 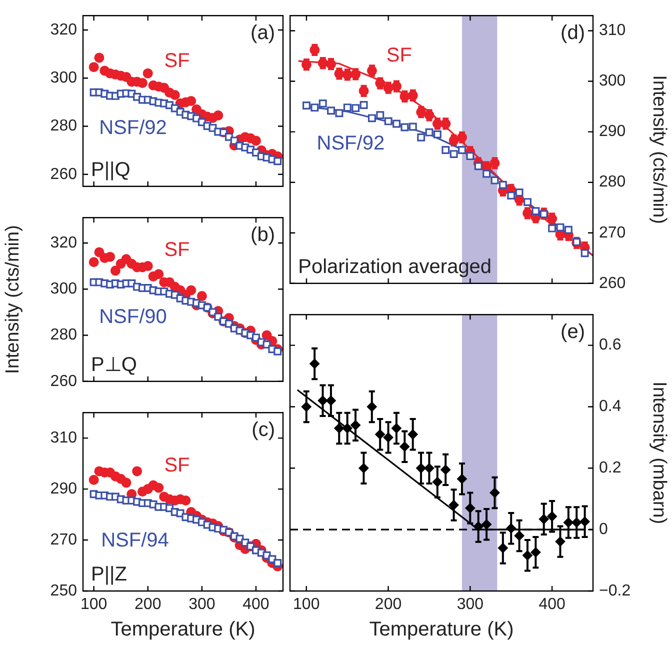 What do you see at coordinates (13, 299) in the screenshot?
I see `y-axis-title: Intensity (cts/min)` at bounding box center [13, 299].